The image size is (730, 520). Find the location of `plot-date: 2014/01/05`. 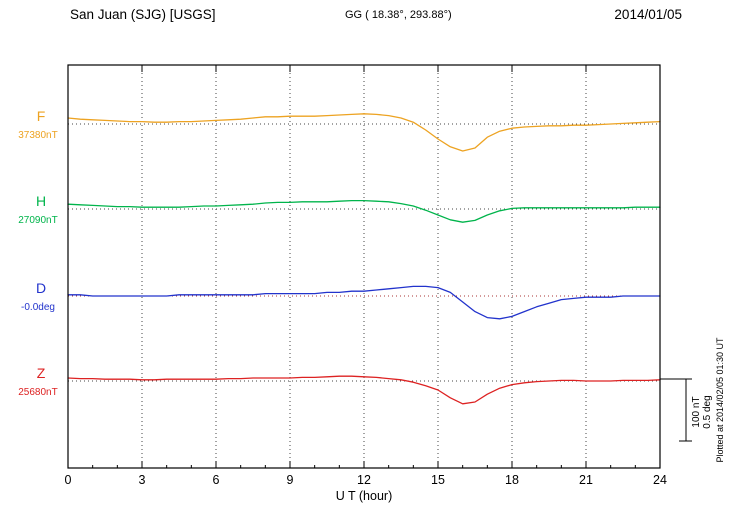

plot-date: 2014/01/05 is located at coordinates (648, 14).